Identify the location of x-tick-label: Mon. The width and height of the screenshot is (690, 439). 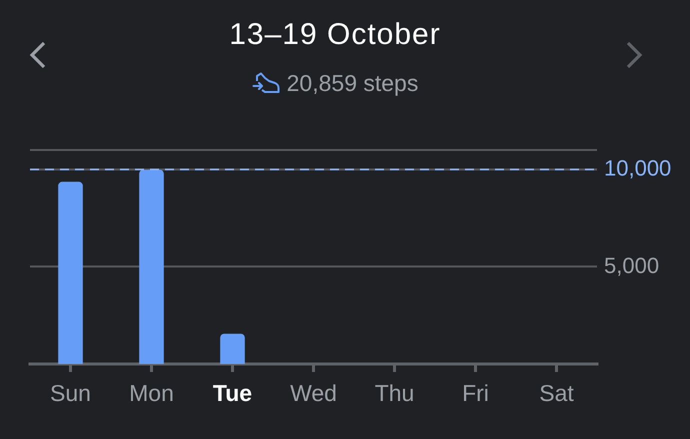
(151, 393).